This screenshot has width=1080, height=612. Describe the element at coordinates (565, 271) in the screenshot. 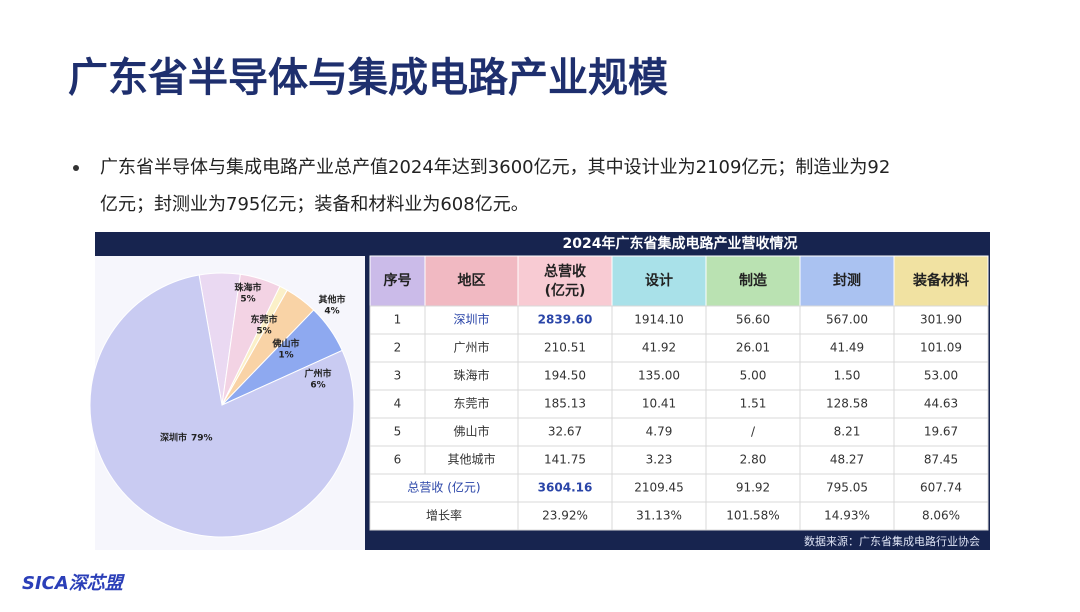

I see `header-text: 总营收` at that location.